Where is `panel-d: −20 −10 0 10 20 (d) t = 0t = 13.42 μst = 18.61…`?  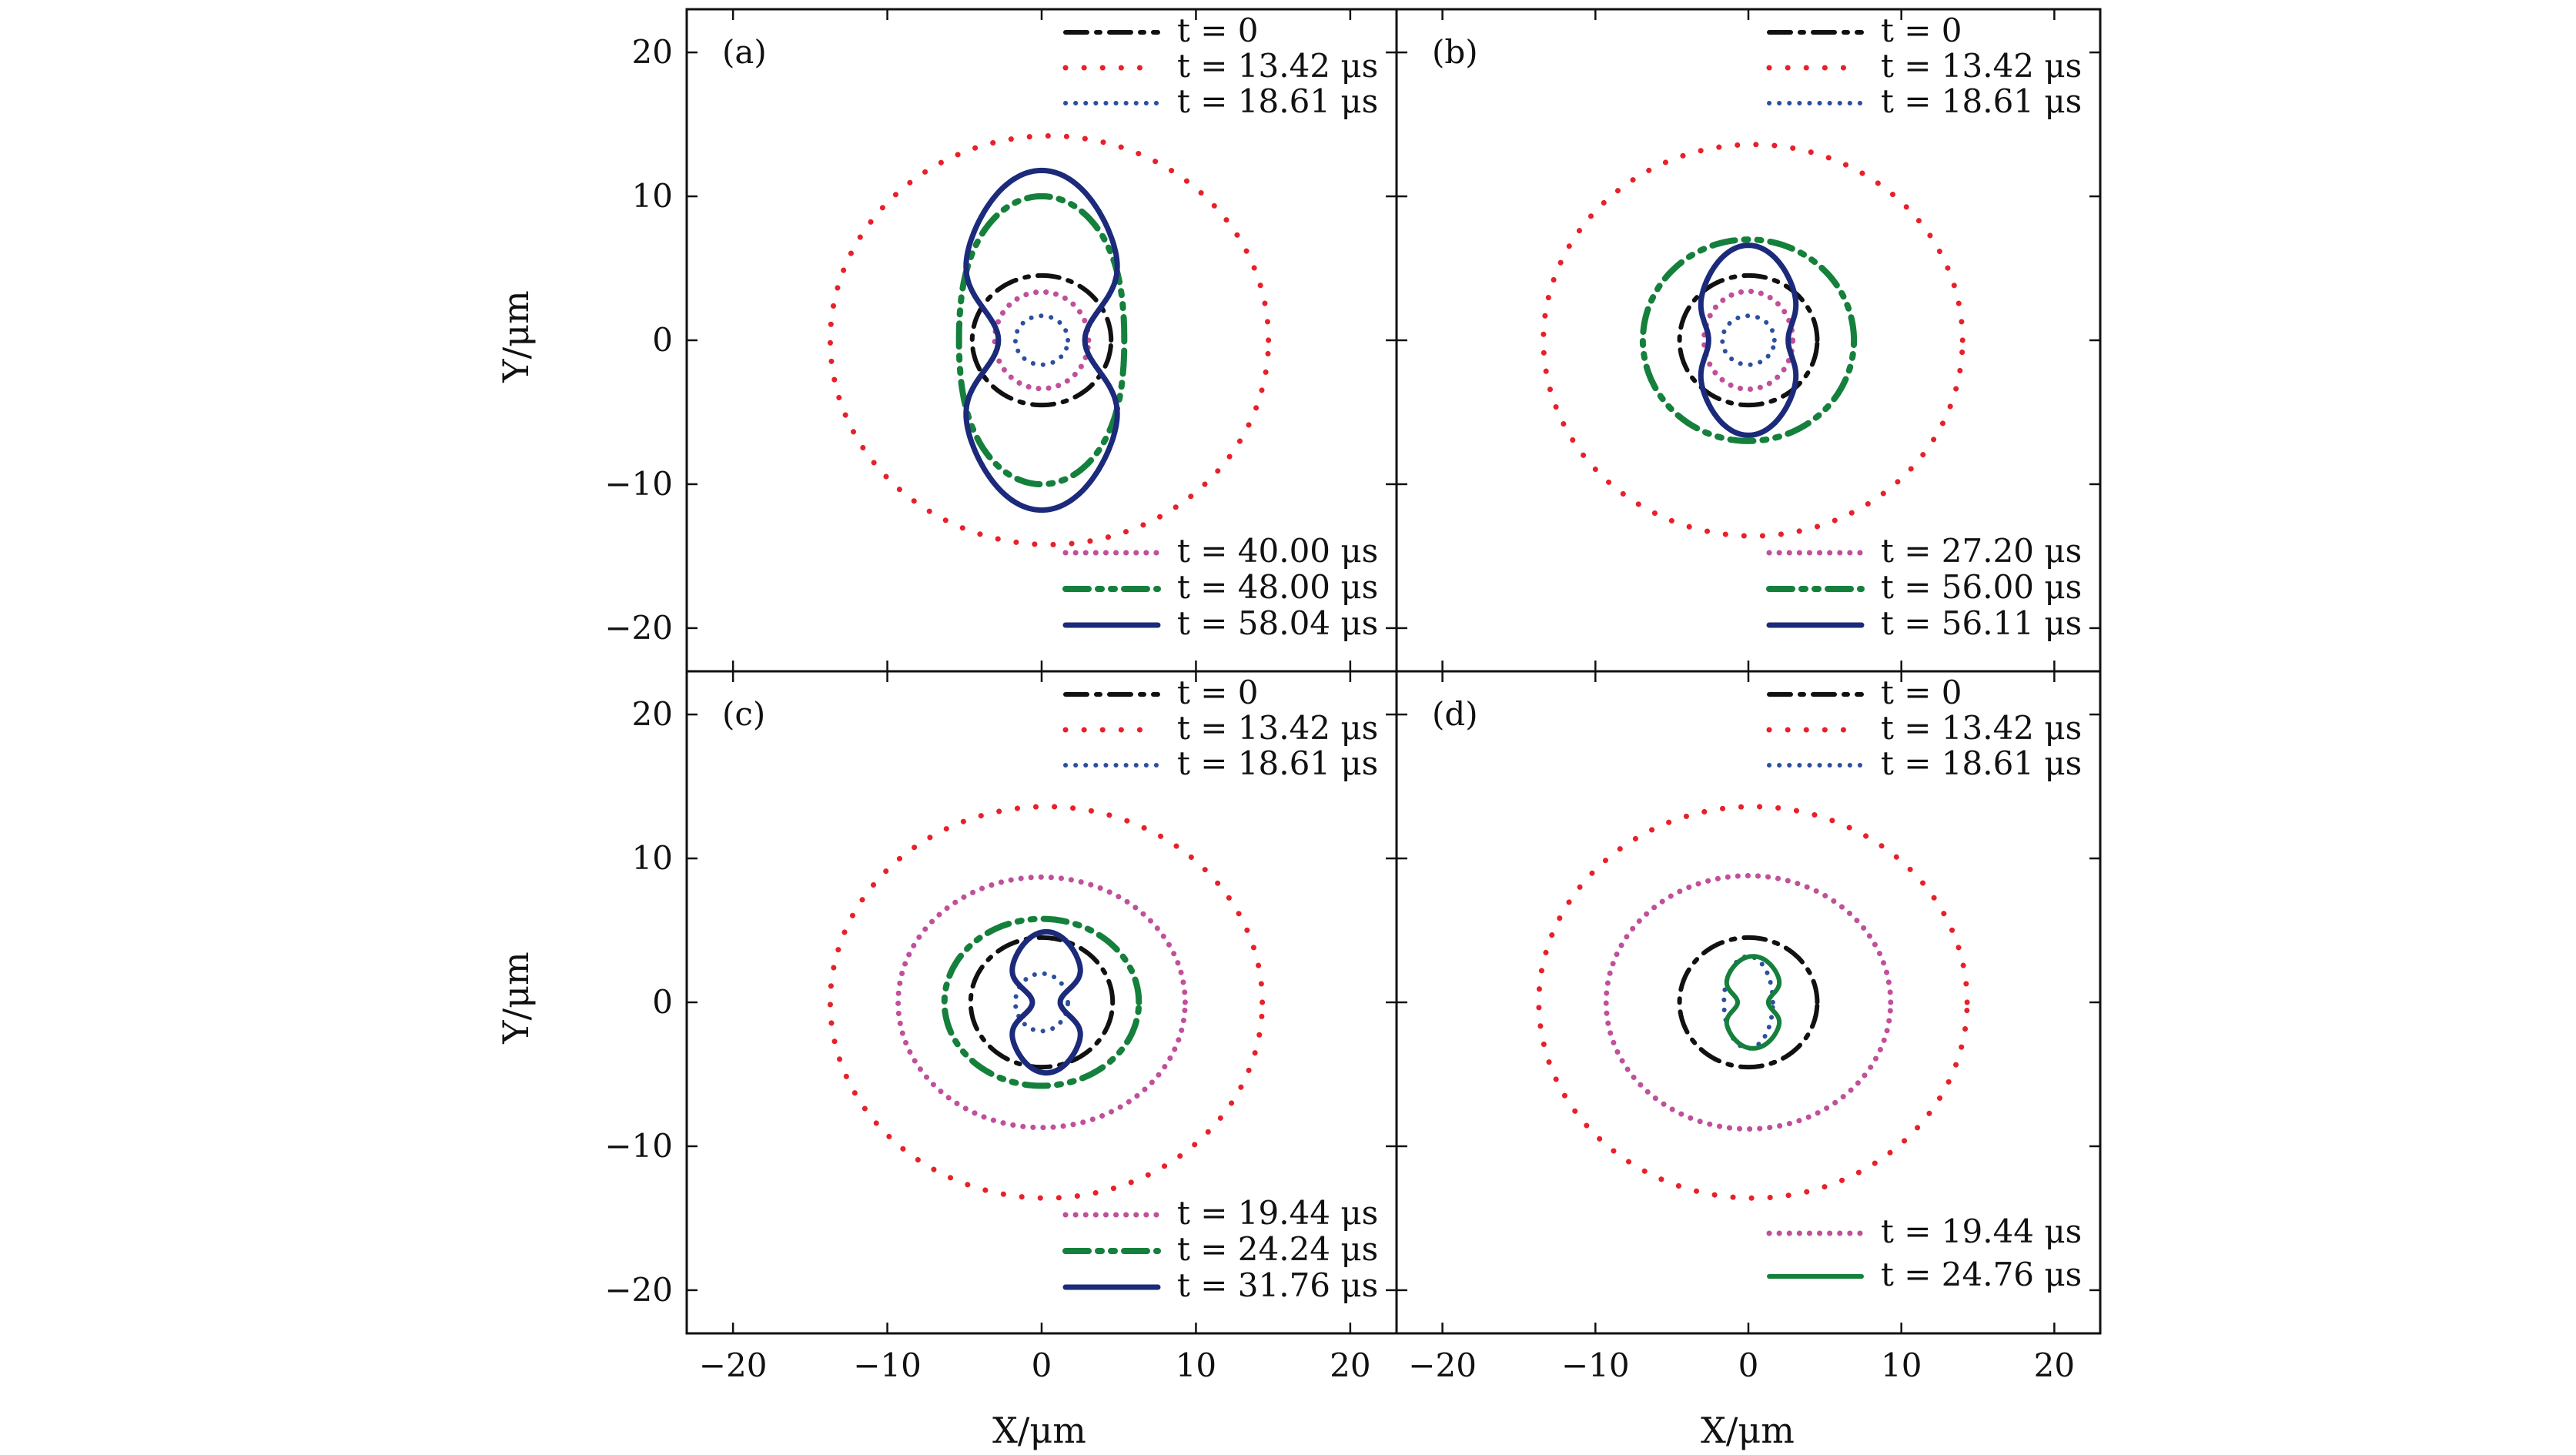 panel-d: −20 −10 0 10 20 (d) t = 0t = 13.42 μst = 18.61… is located at coordinates (1749, 1027).